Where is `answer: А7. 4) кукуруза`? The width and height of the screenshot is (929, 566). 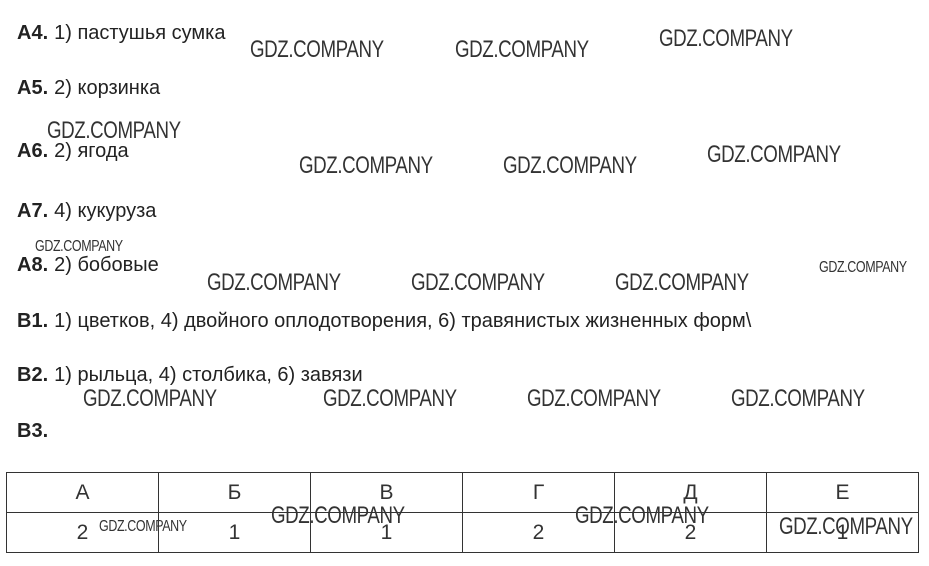 answer: А7. 4) кукуруза is located at coordinates (86, 211).